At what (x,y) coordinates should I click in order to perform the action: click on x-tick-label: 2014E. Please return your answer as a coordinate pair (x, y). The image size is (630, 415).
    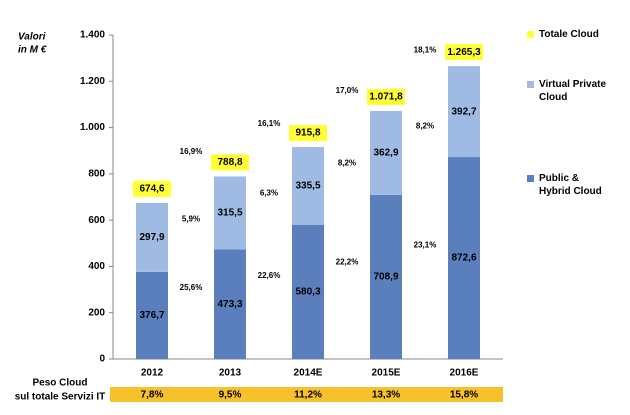
    Looking at the image, I should click on (308, 373).